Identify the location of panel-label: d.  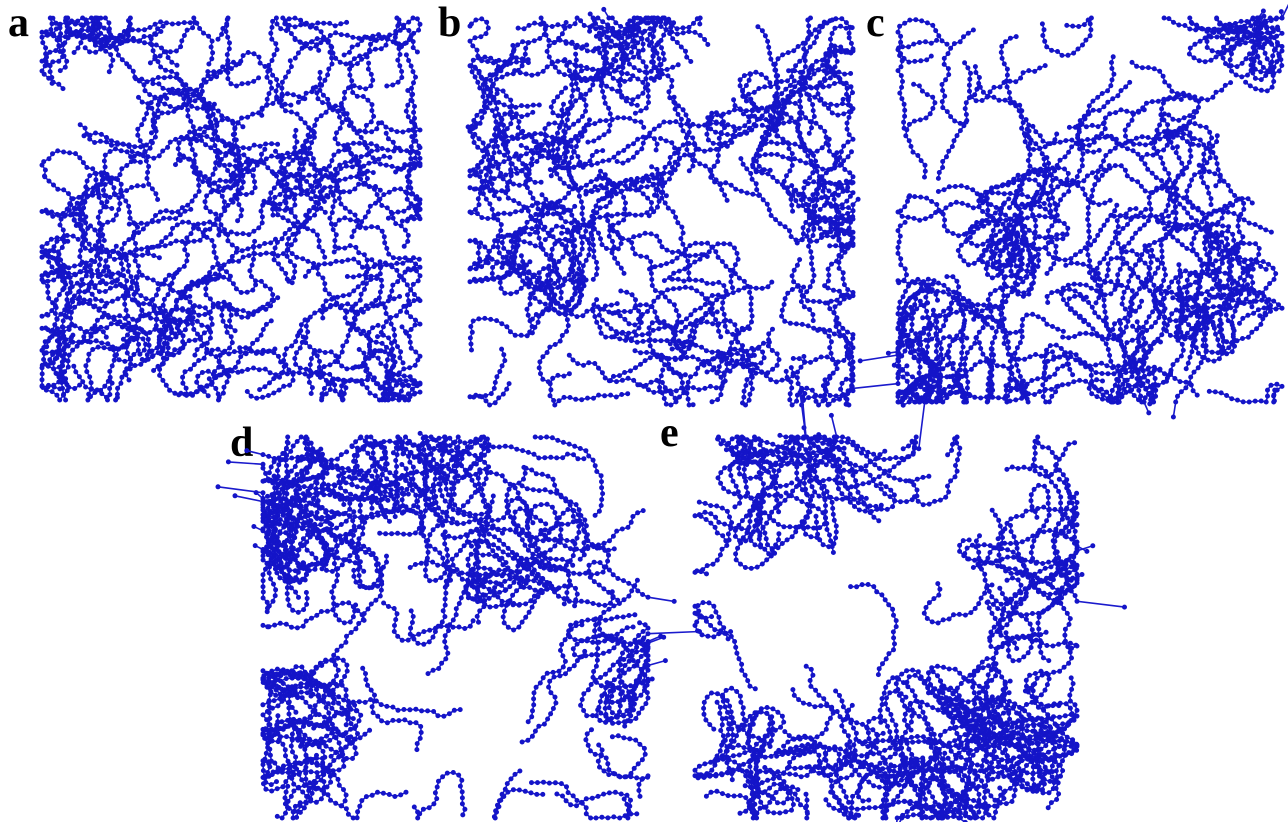
(241, 443).